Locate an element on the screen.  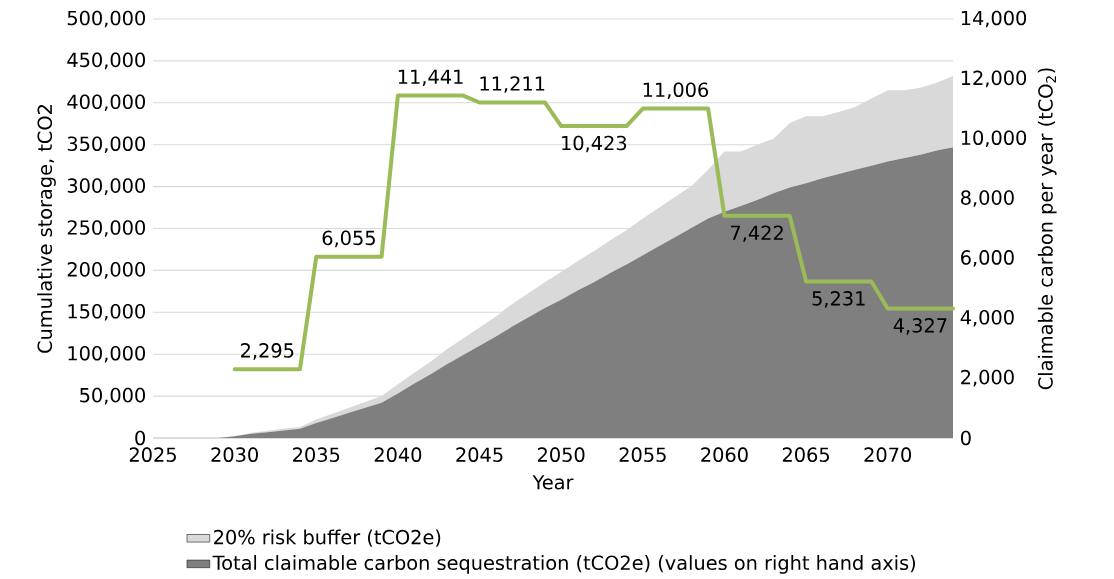
y2-tick-label: 14,000 is located at coordinates (994, 19).